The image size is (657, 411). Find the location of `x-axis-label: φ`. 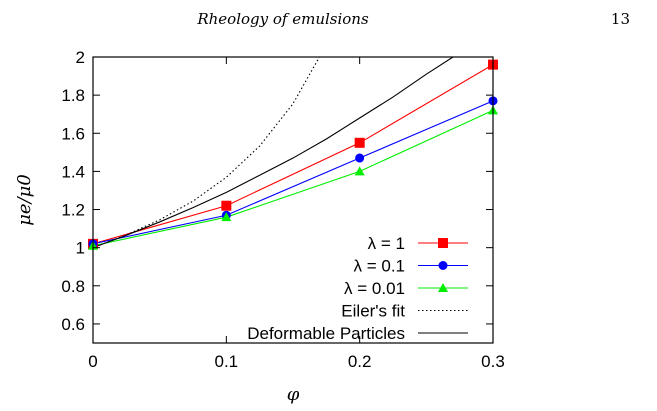

x-axis-label: φ is located at coordinates (293, 394).